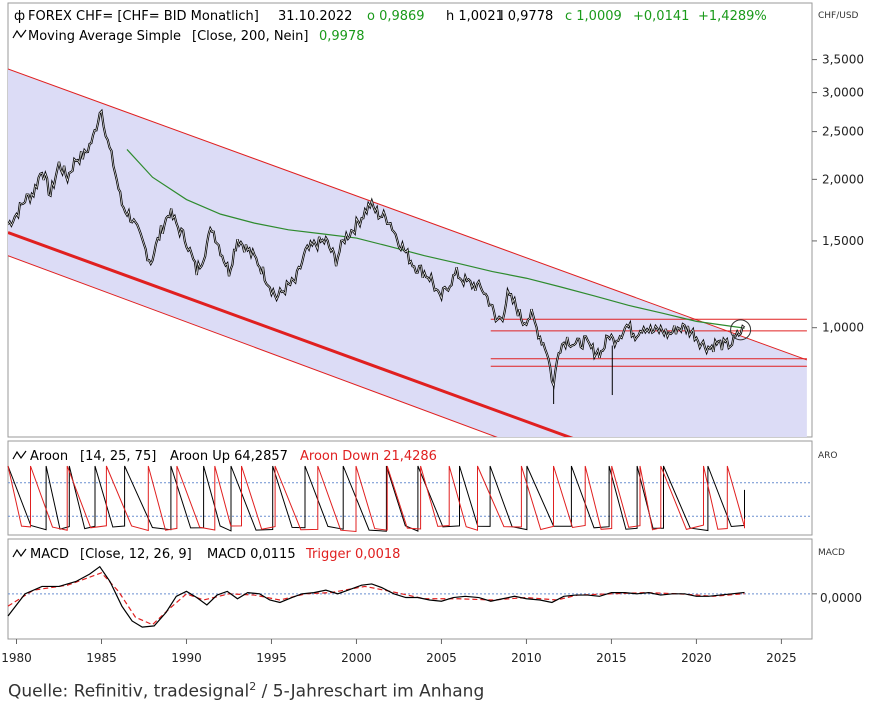 The height and width of the screenshot is (708, 884). What do you see at coordinates (49, 456) in the screenshot?
I see `aroon-label: Aroon` at bounding box center [49, 456].